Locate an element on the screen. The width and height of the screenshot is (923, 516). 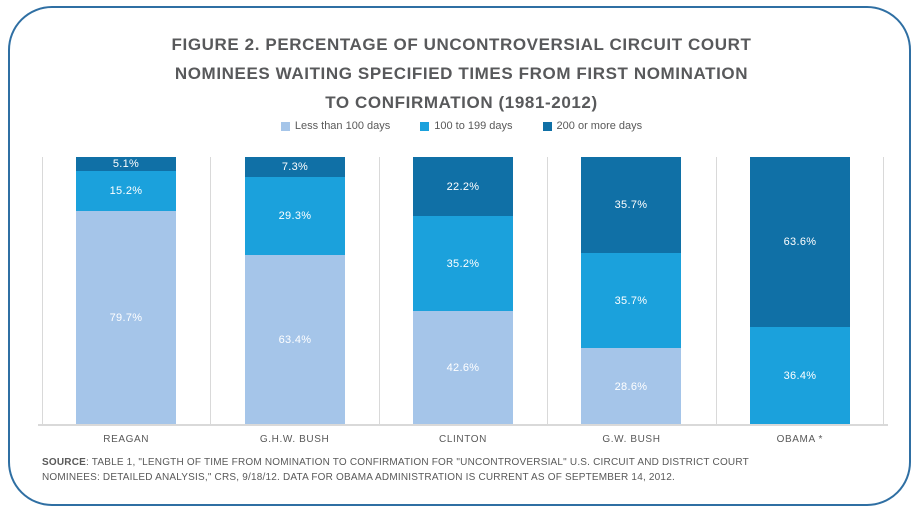
bar-segment: 5.1% is located at coordinates (126, 164).